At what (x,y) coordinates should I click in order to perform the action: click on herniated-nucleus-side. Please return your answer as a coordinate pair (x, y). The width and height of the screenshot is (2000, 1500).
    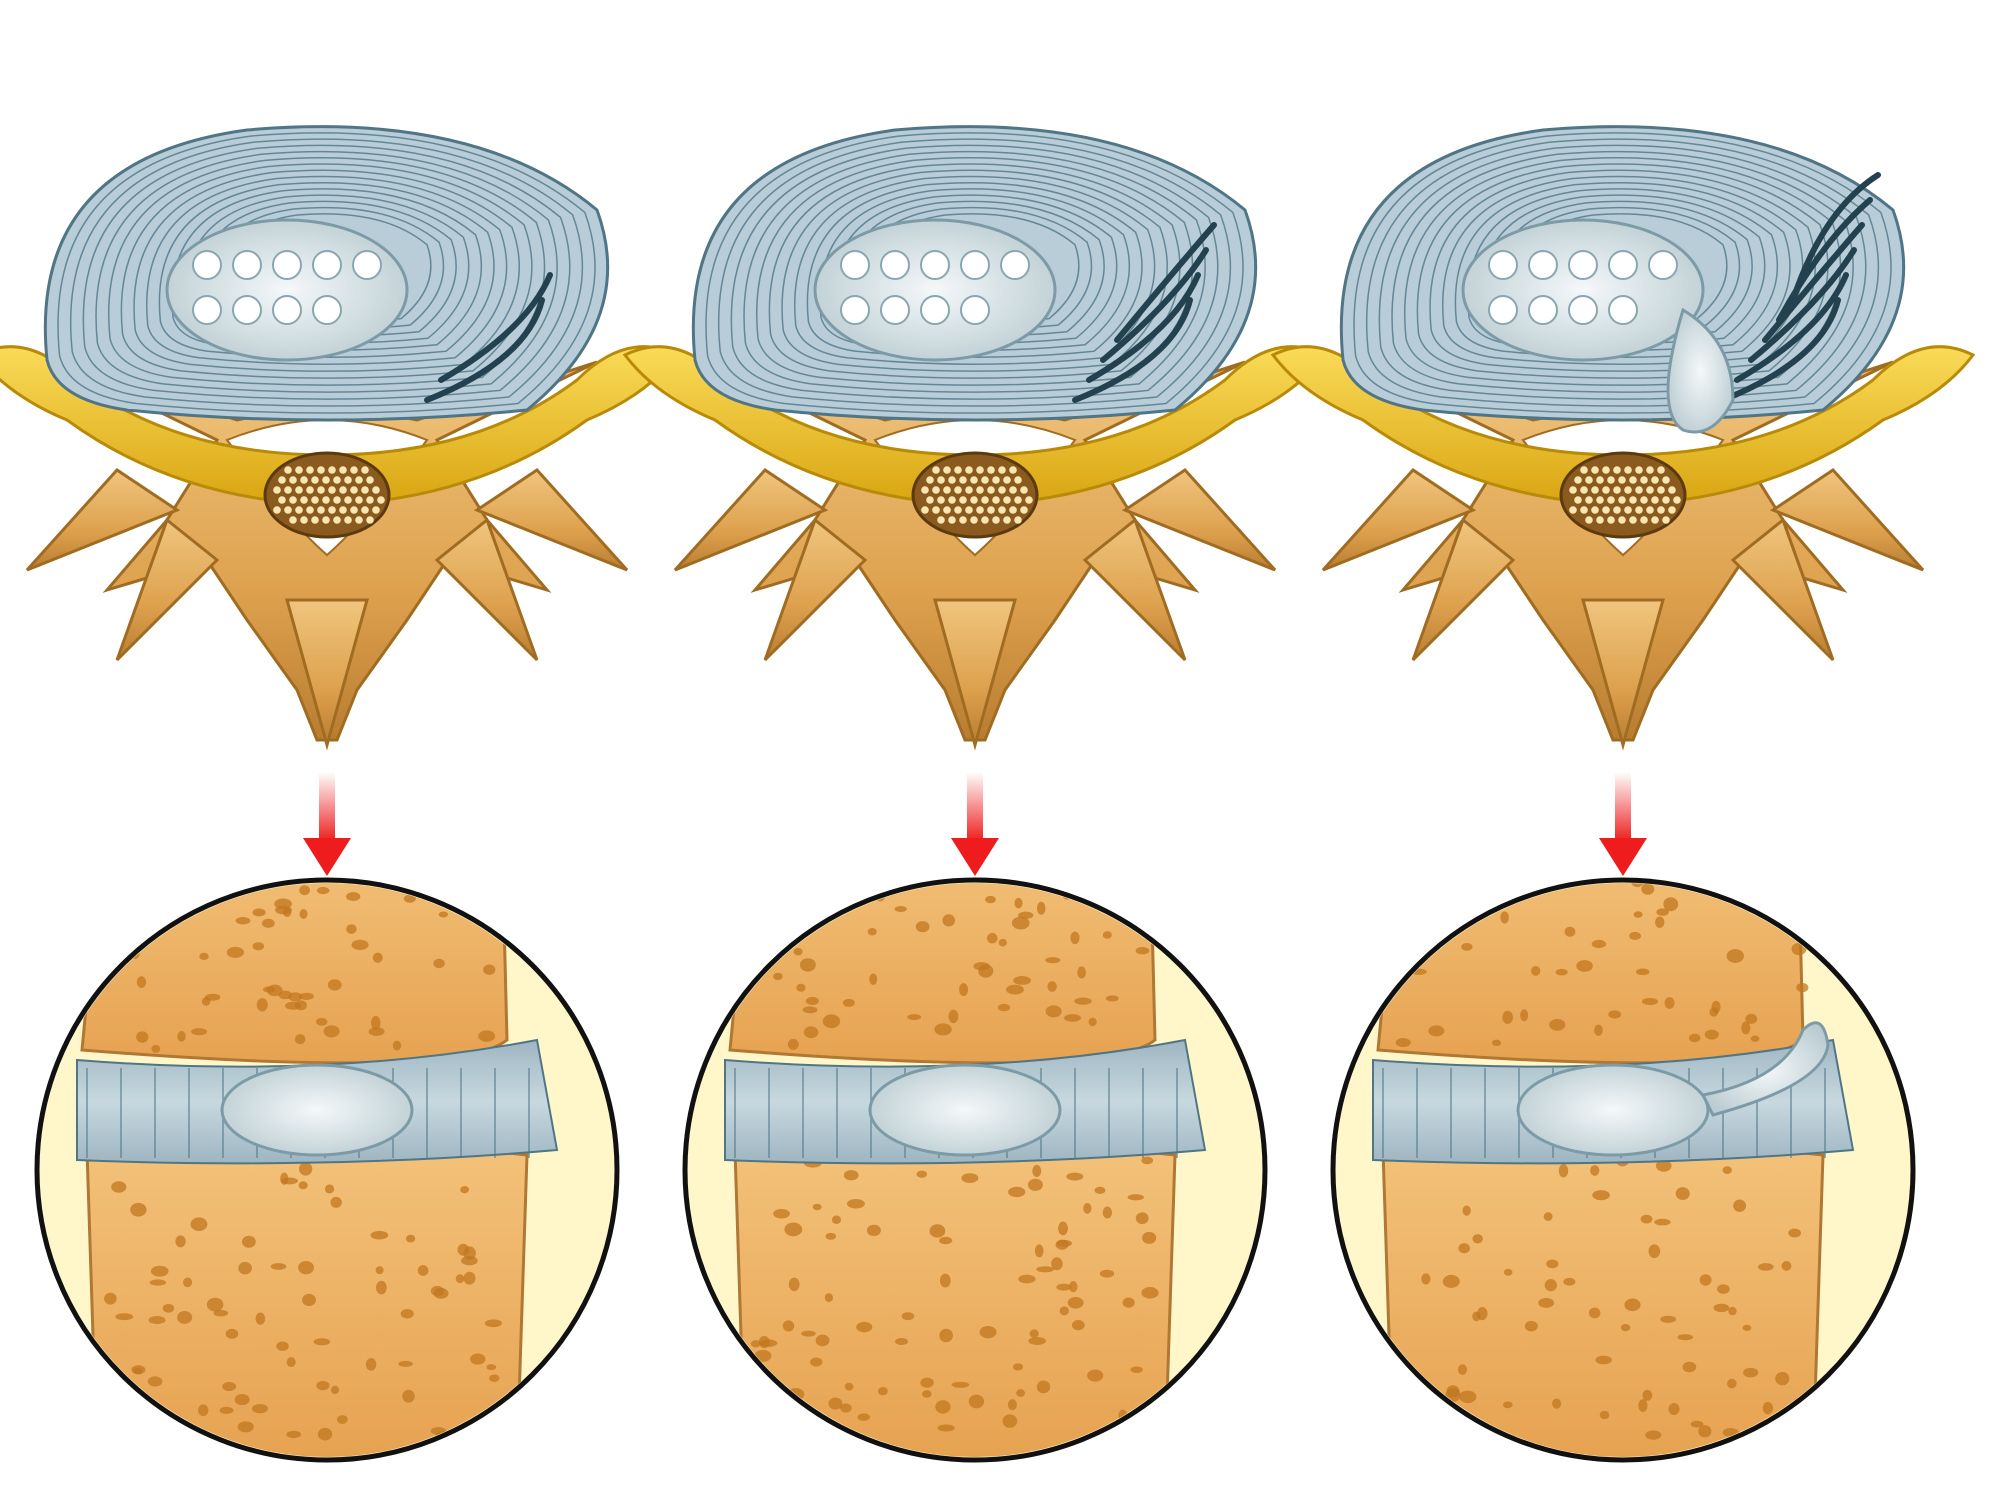
    Looking at the image, I should click on (1765, 1069).